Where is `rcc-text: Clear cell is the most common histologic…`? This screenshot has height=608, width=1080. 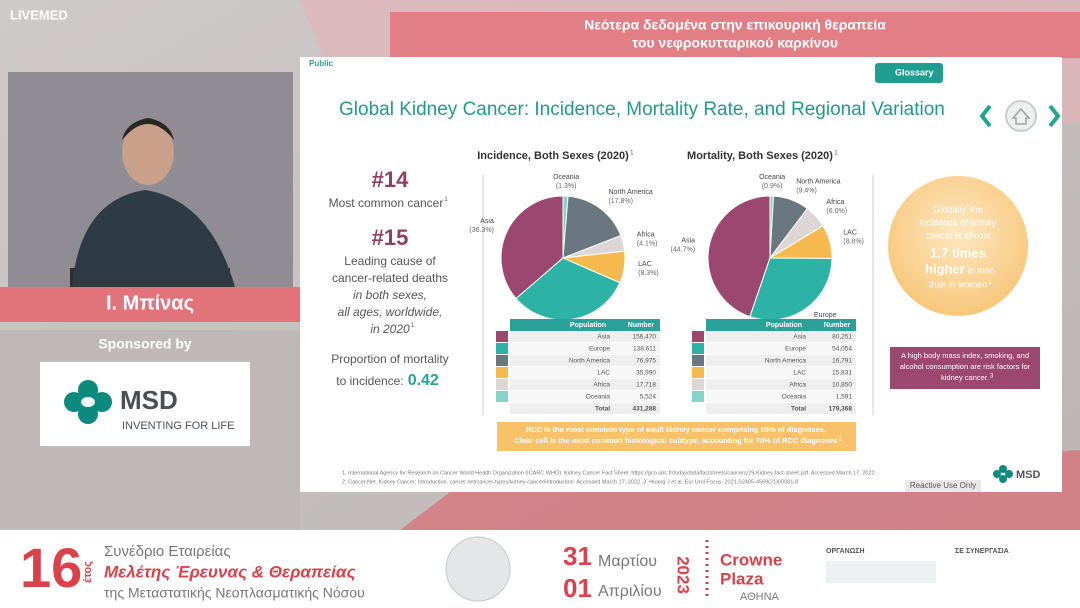 rcc-text: Clear cell is the most common histologic… is located at coordinates (676, 440).